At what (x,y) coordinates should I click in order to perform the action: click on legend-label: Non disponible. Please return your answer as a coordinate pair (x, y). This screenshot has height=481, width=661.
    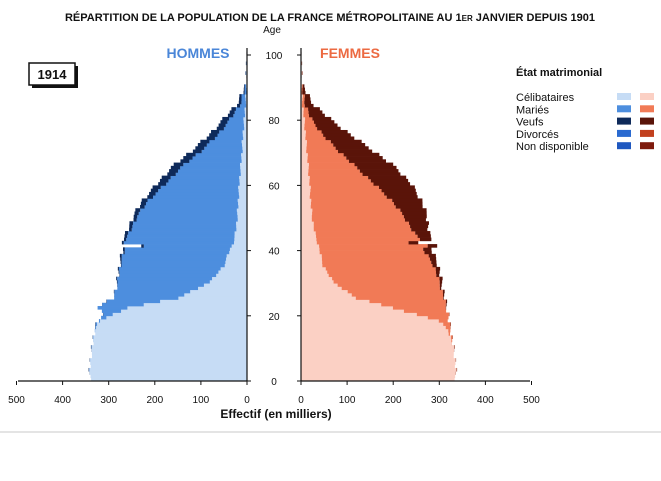
    Looking at the image, I should click on (552, 147).